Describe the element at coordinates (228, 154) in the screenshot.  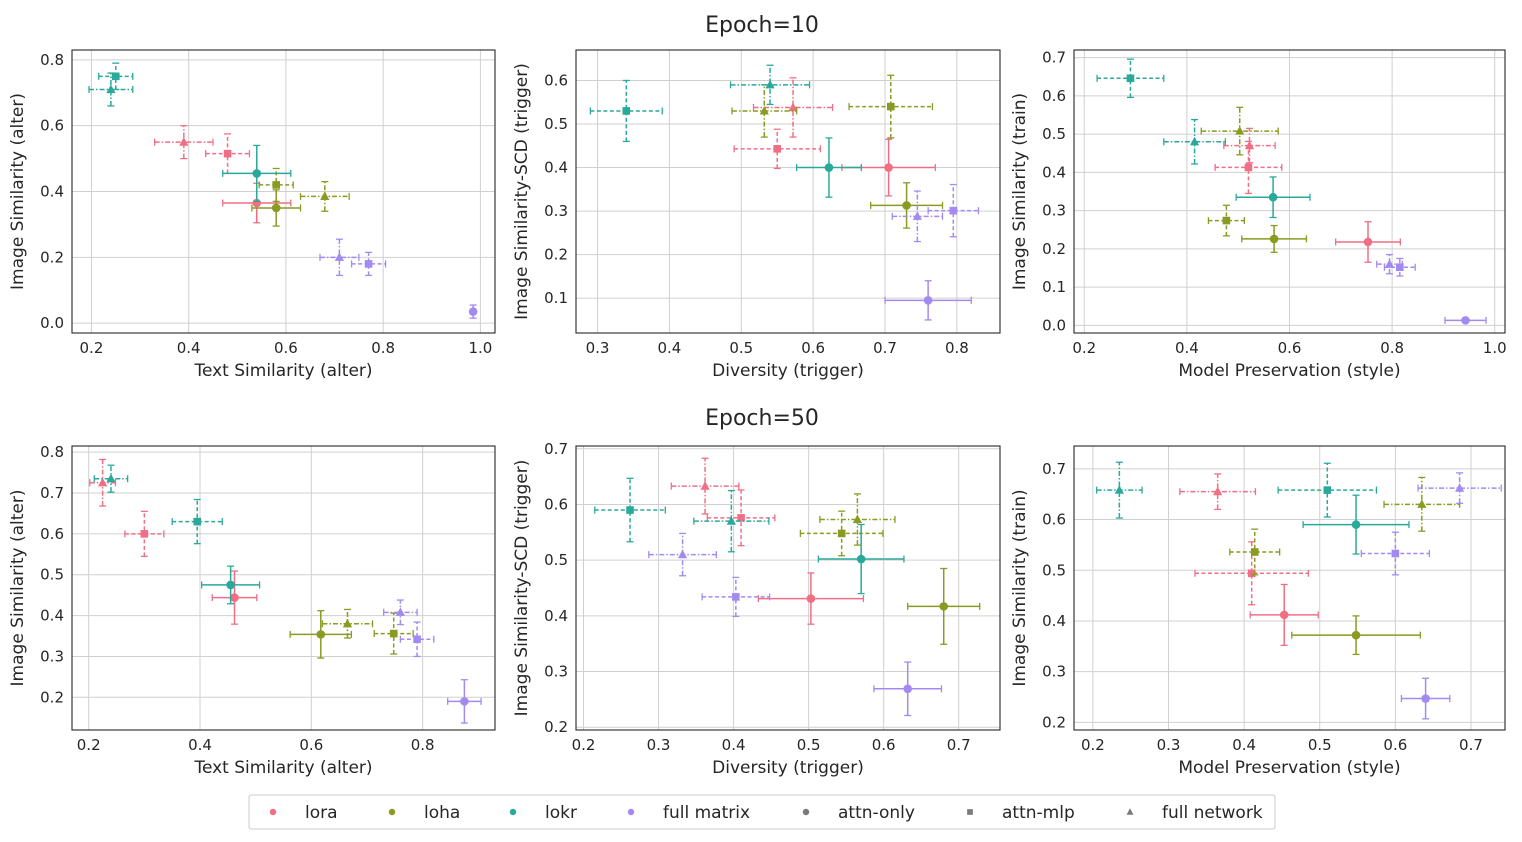
I see `point-lora-attn-mlp` at that location.